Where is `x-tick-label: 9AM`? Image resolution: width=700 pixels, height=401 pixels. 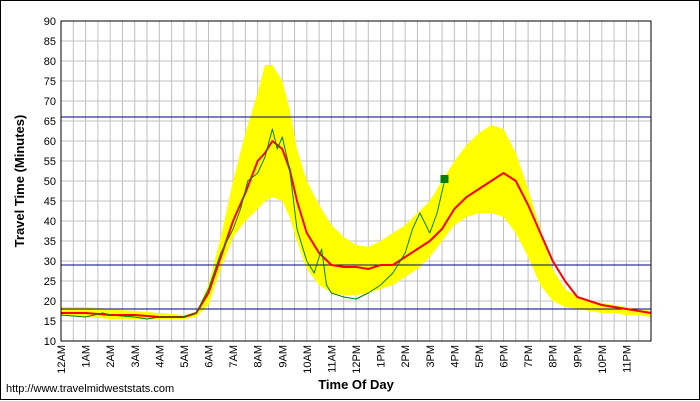
x-tick-label: 9AM is located at coordinates (283, 356).